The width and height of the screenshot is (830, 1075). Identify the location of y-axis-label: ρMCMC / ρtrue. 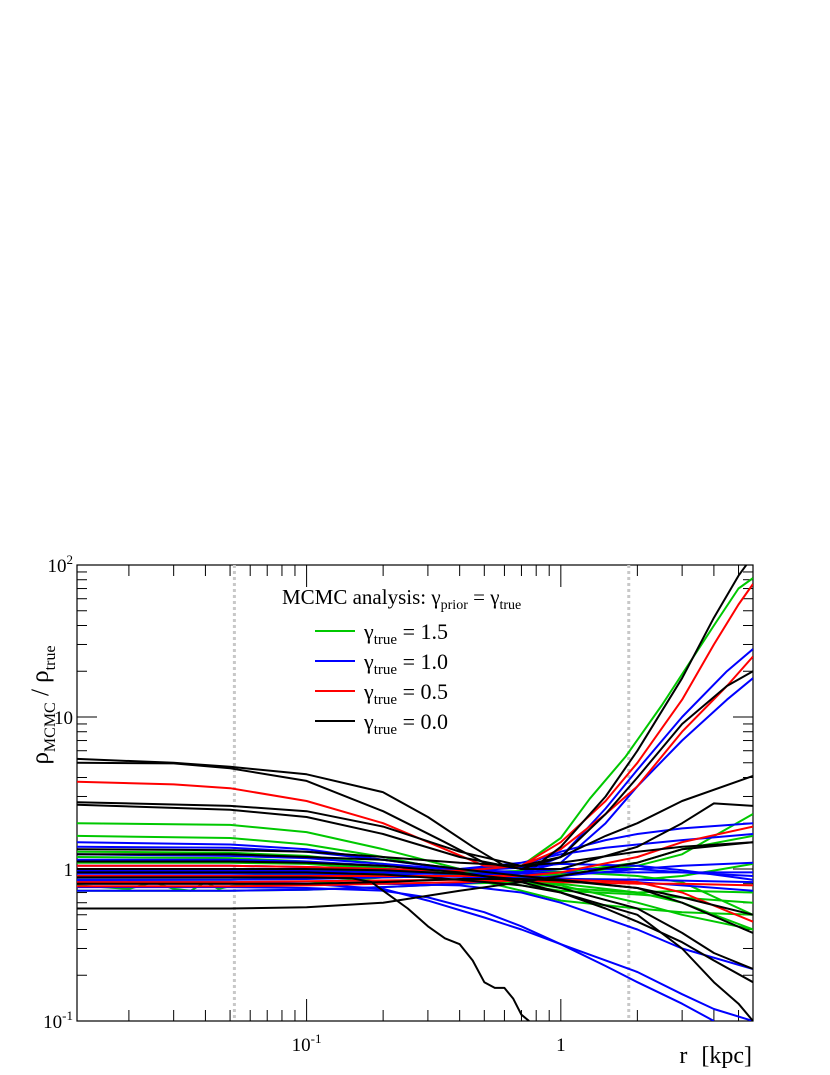
(43, 704).